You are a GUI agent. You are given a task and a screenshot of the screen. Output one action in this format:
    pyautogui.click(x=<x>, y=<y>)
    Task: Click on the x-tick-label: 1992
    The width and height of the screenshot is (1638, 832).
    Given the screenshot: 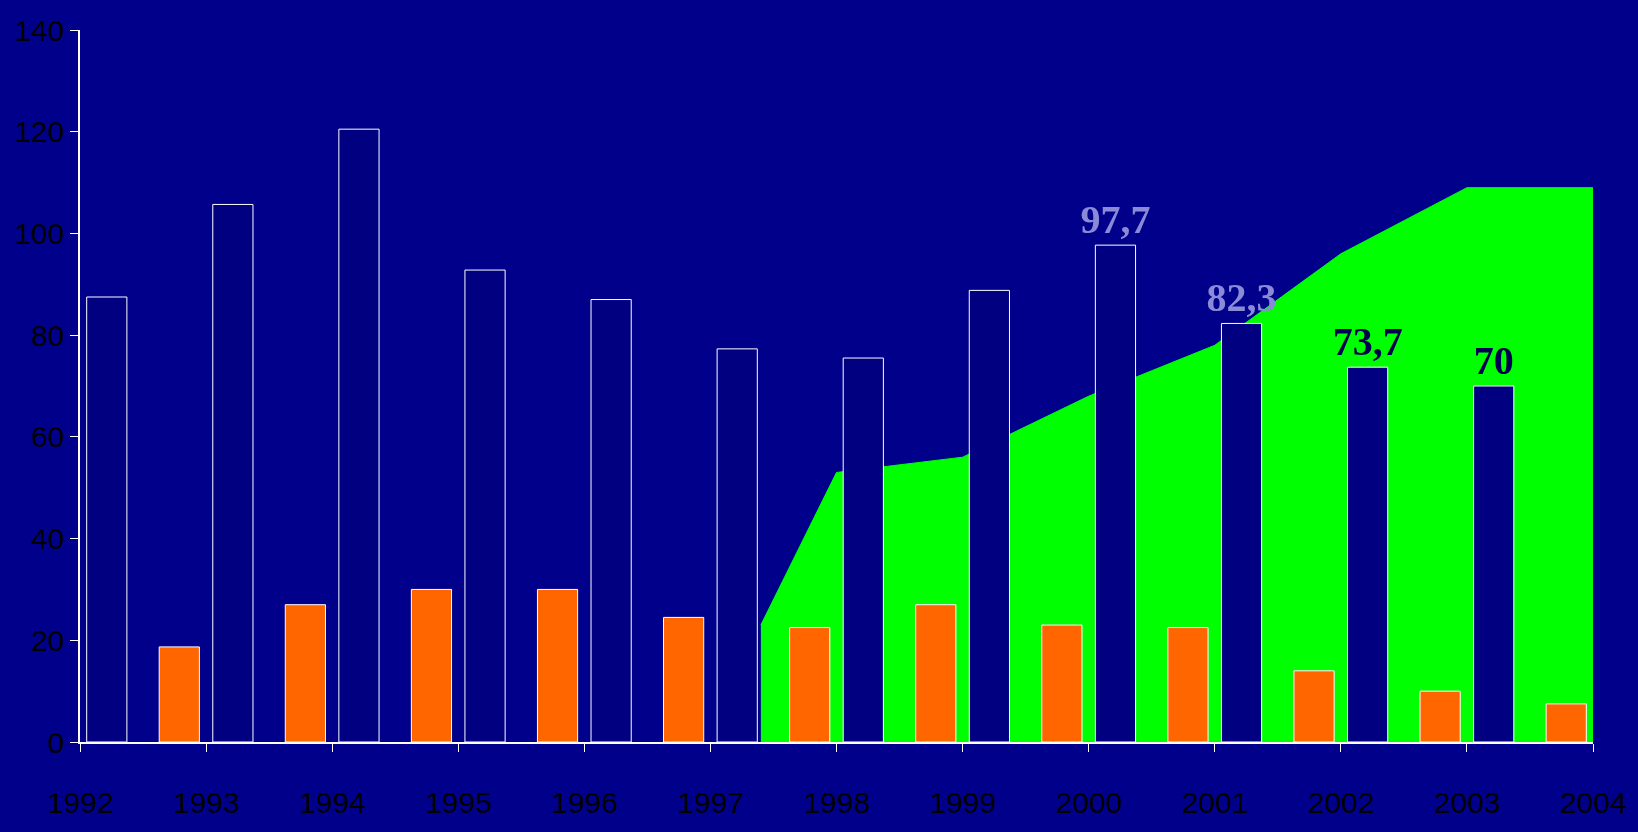 What is the action you would take?
    pyautogui.click(x=80, y=802)
    